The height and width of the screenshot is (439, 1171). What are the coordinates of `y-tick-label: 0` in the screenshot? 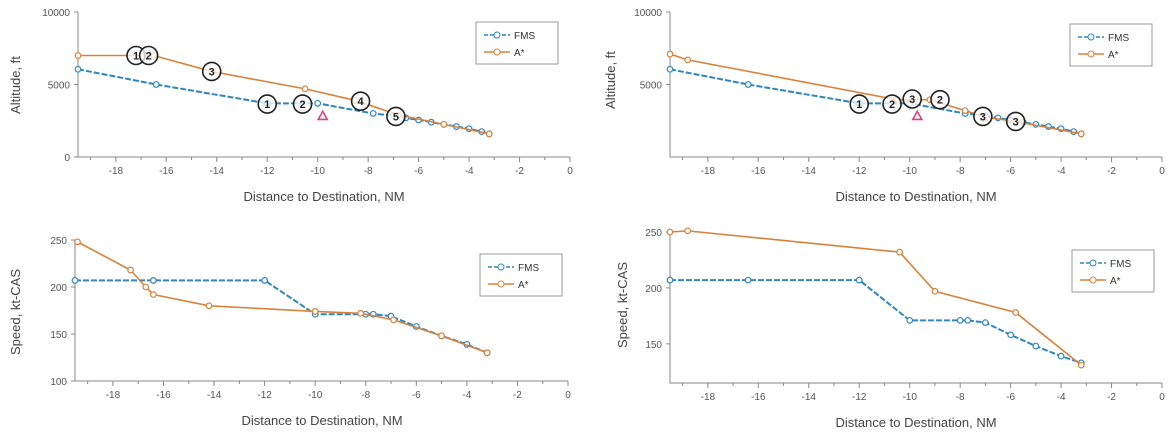 It's located at (67, 158).